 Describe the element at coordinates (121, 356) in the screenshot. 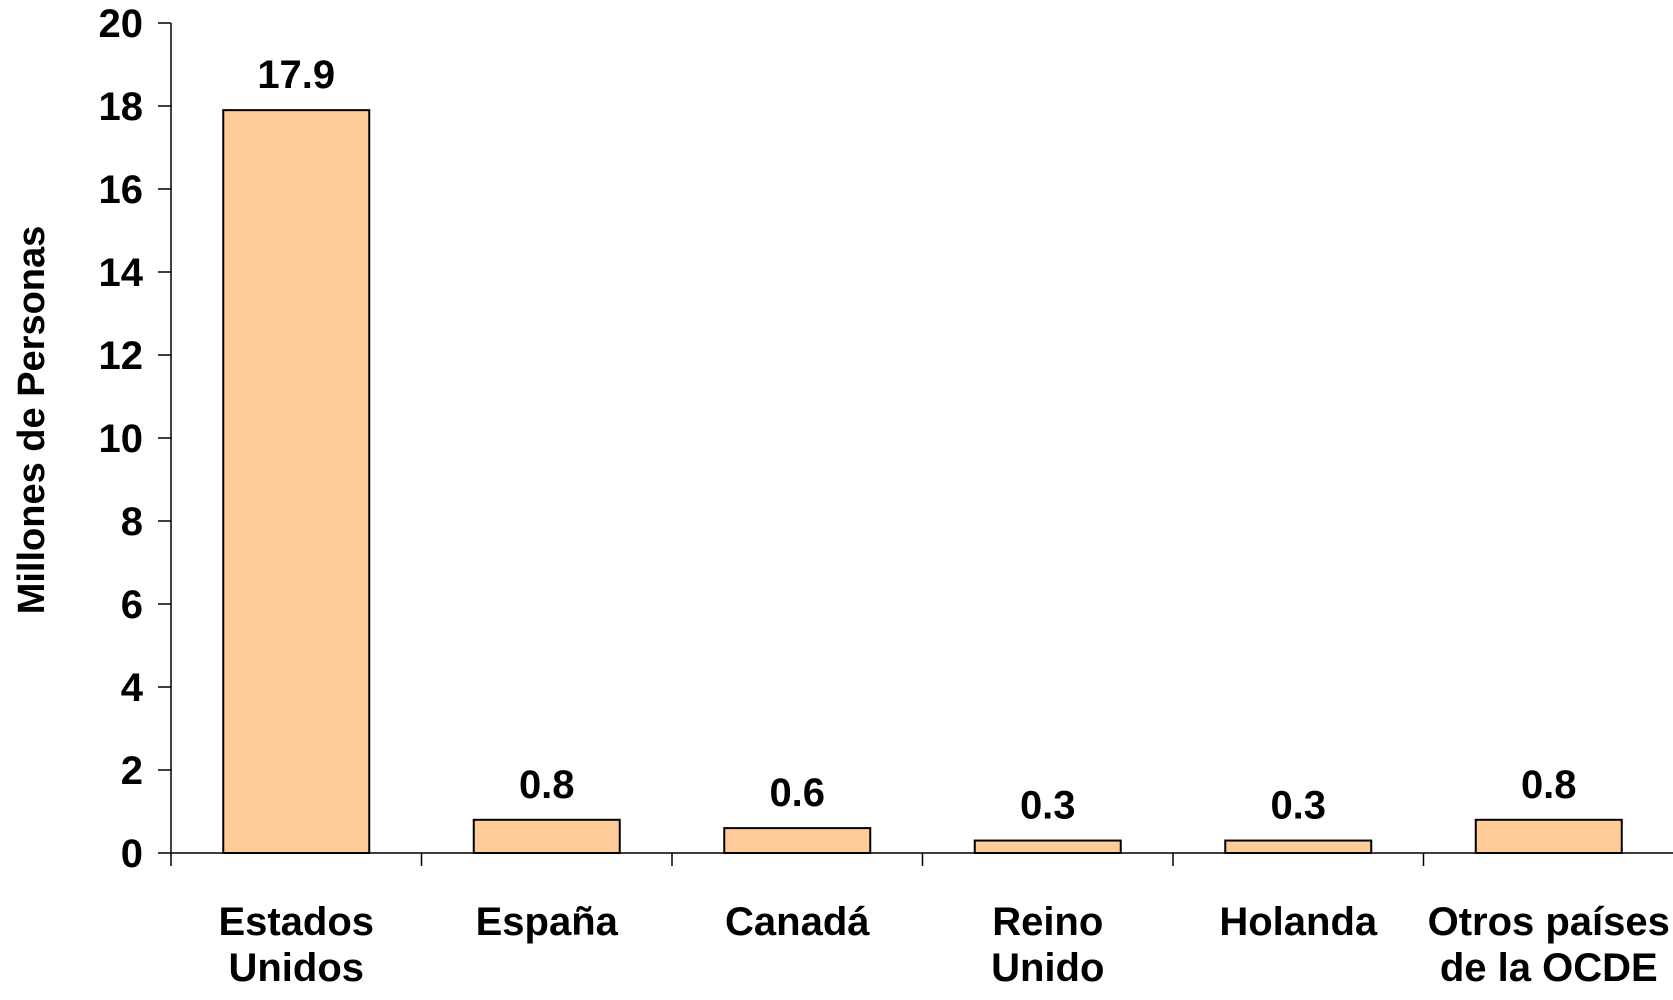

I see `y-tick-label: 12` at that location.